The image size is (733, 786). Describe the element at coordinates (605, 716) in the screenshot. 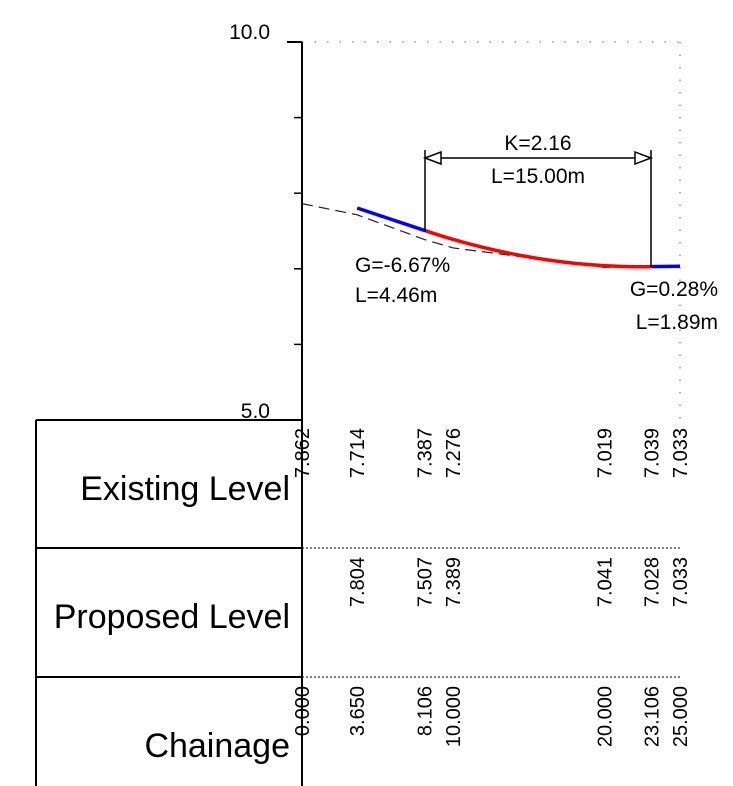

I see `chainage-value: 20.000` at that location.